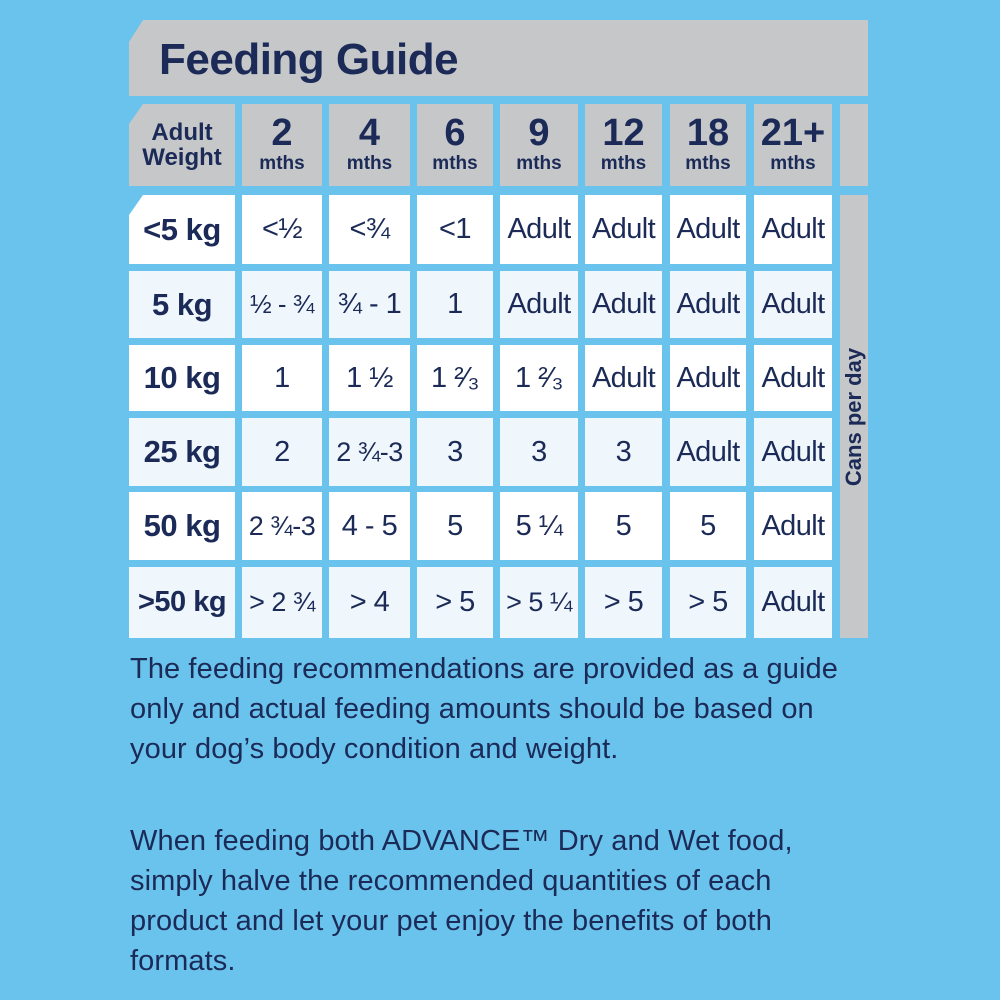 This screenshot has width=1000, height=1000. What do you see at coordinates (498, 58) in the screenshot?
I see `title-banner: Feeding Guide` at bounding box center [498, 58].